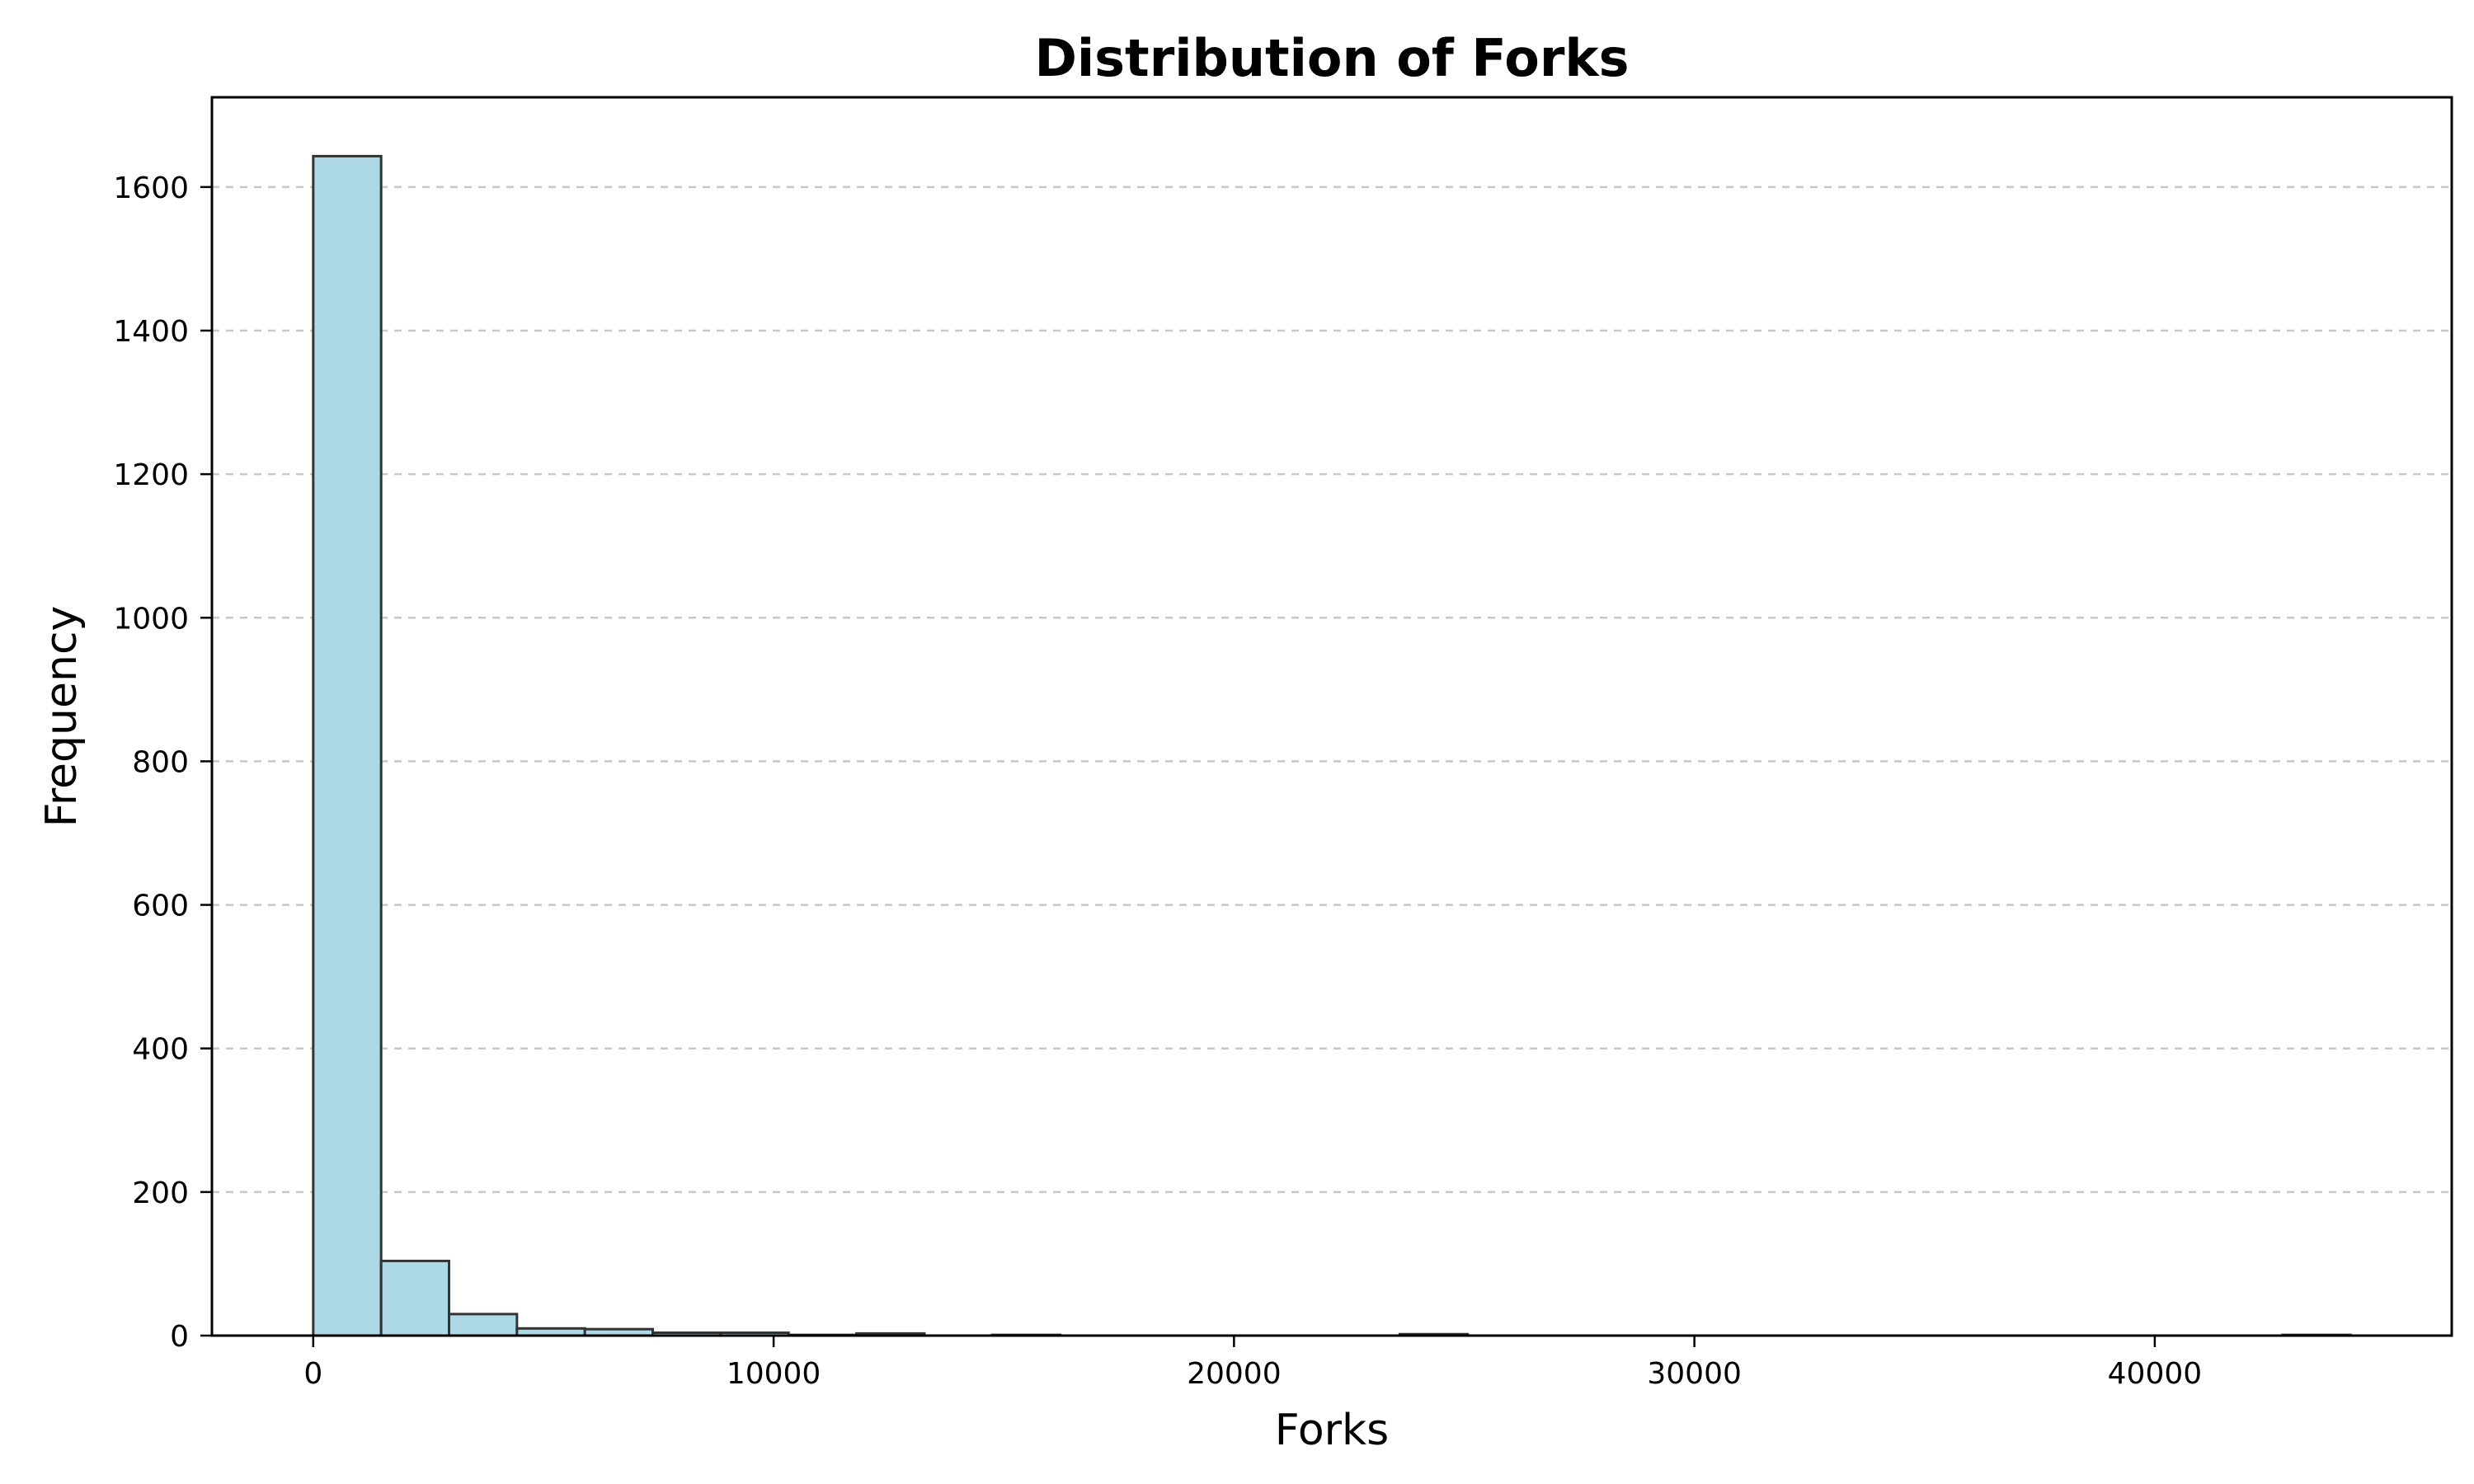 This screenshot has height=1484, width=2474. Describe the element at coordinates (160, 1050) in the screenshot. I see `y-tick-label: 400` at that location.